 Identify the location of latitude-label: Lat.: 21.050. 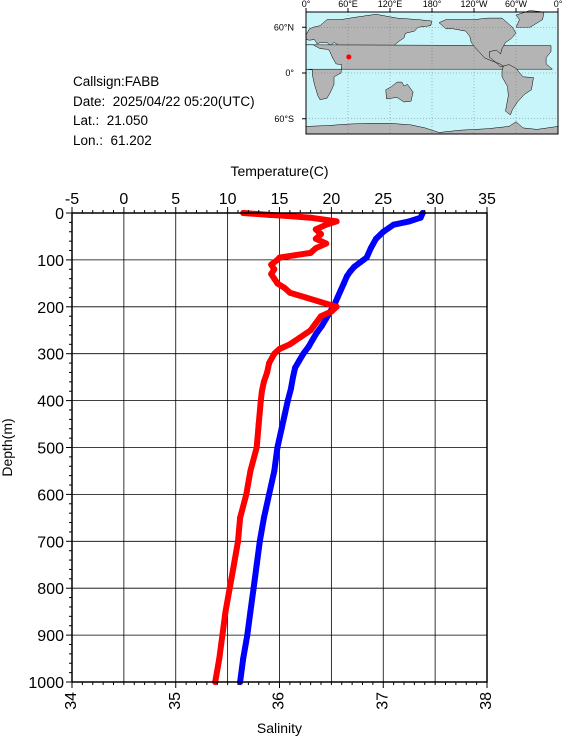
(111, 120).